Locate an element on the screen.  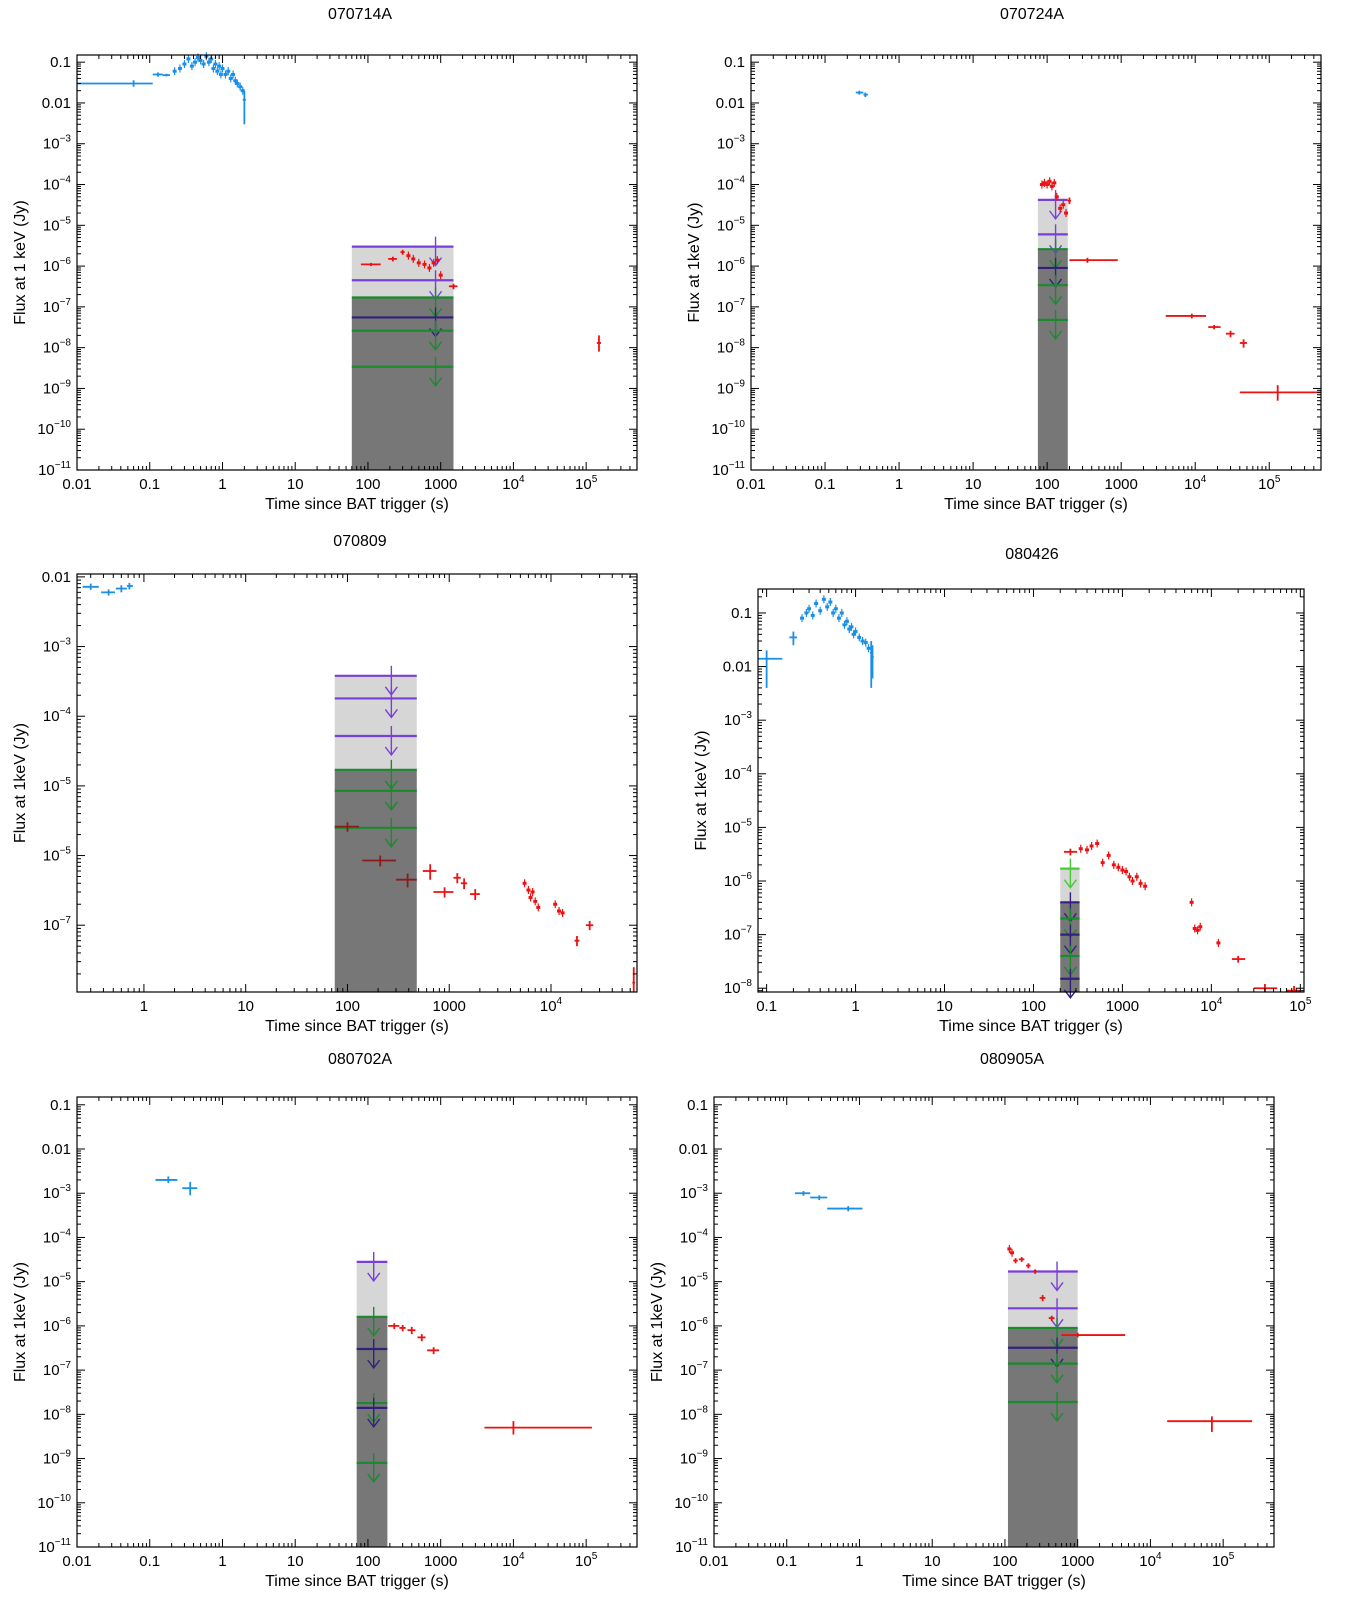
y-tick-label: 10⁻⁹ is located at coordinates (57, 387).